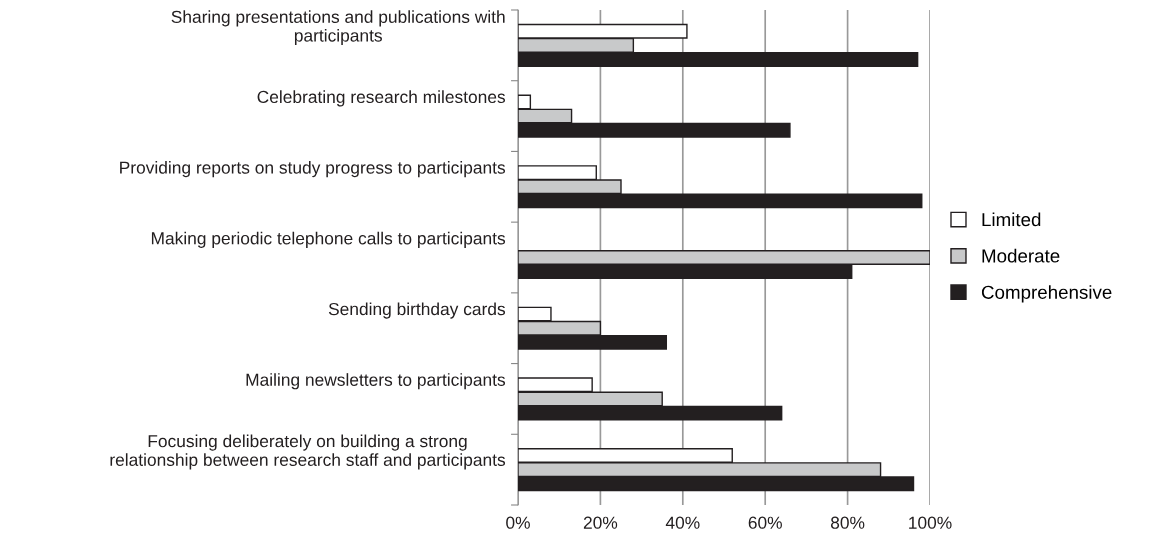 The image size is (1169, 534). Describe the element at coordinates (682, 522) in the screenshot. I see `x-tick-label: 40%` at that location.